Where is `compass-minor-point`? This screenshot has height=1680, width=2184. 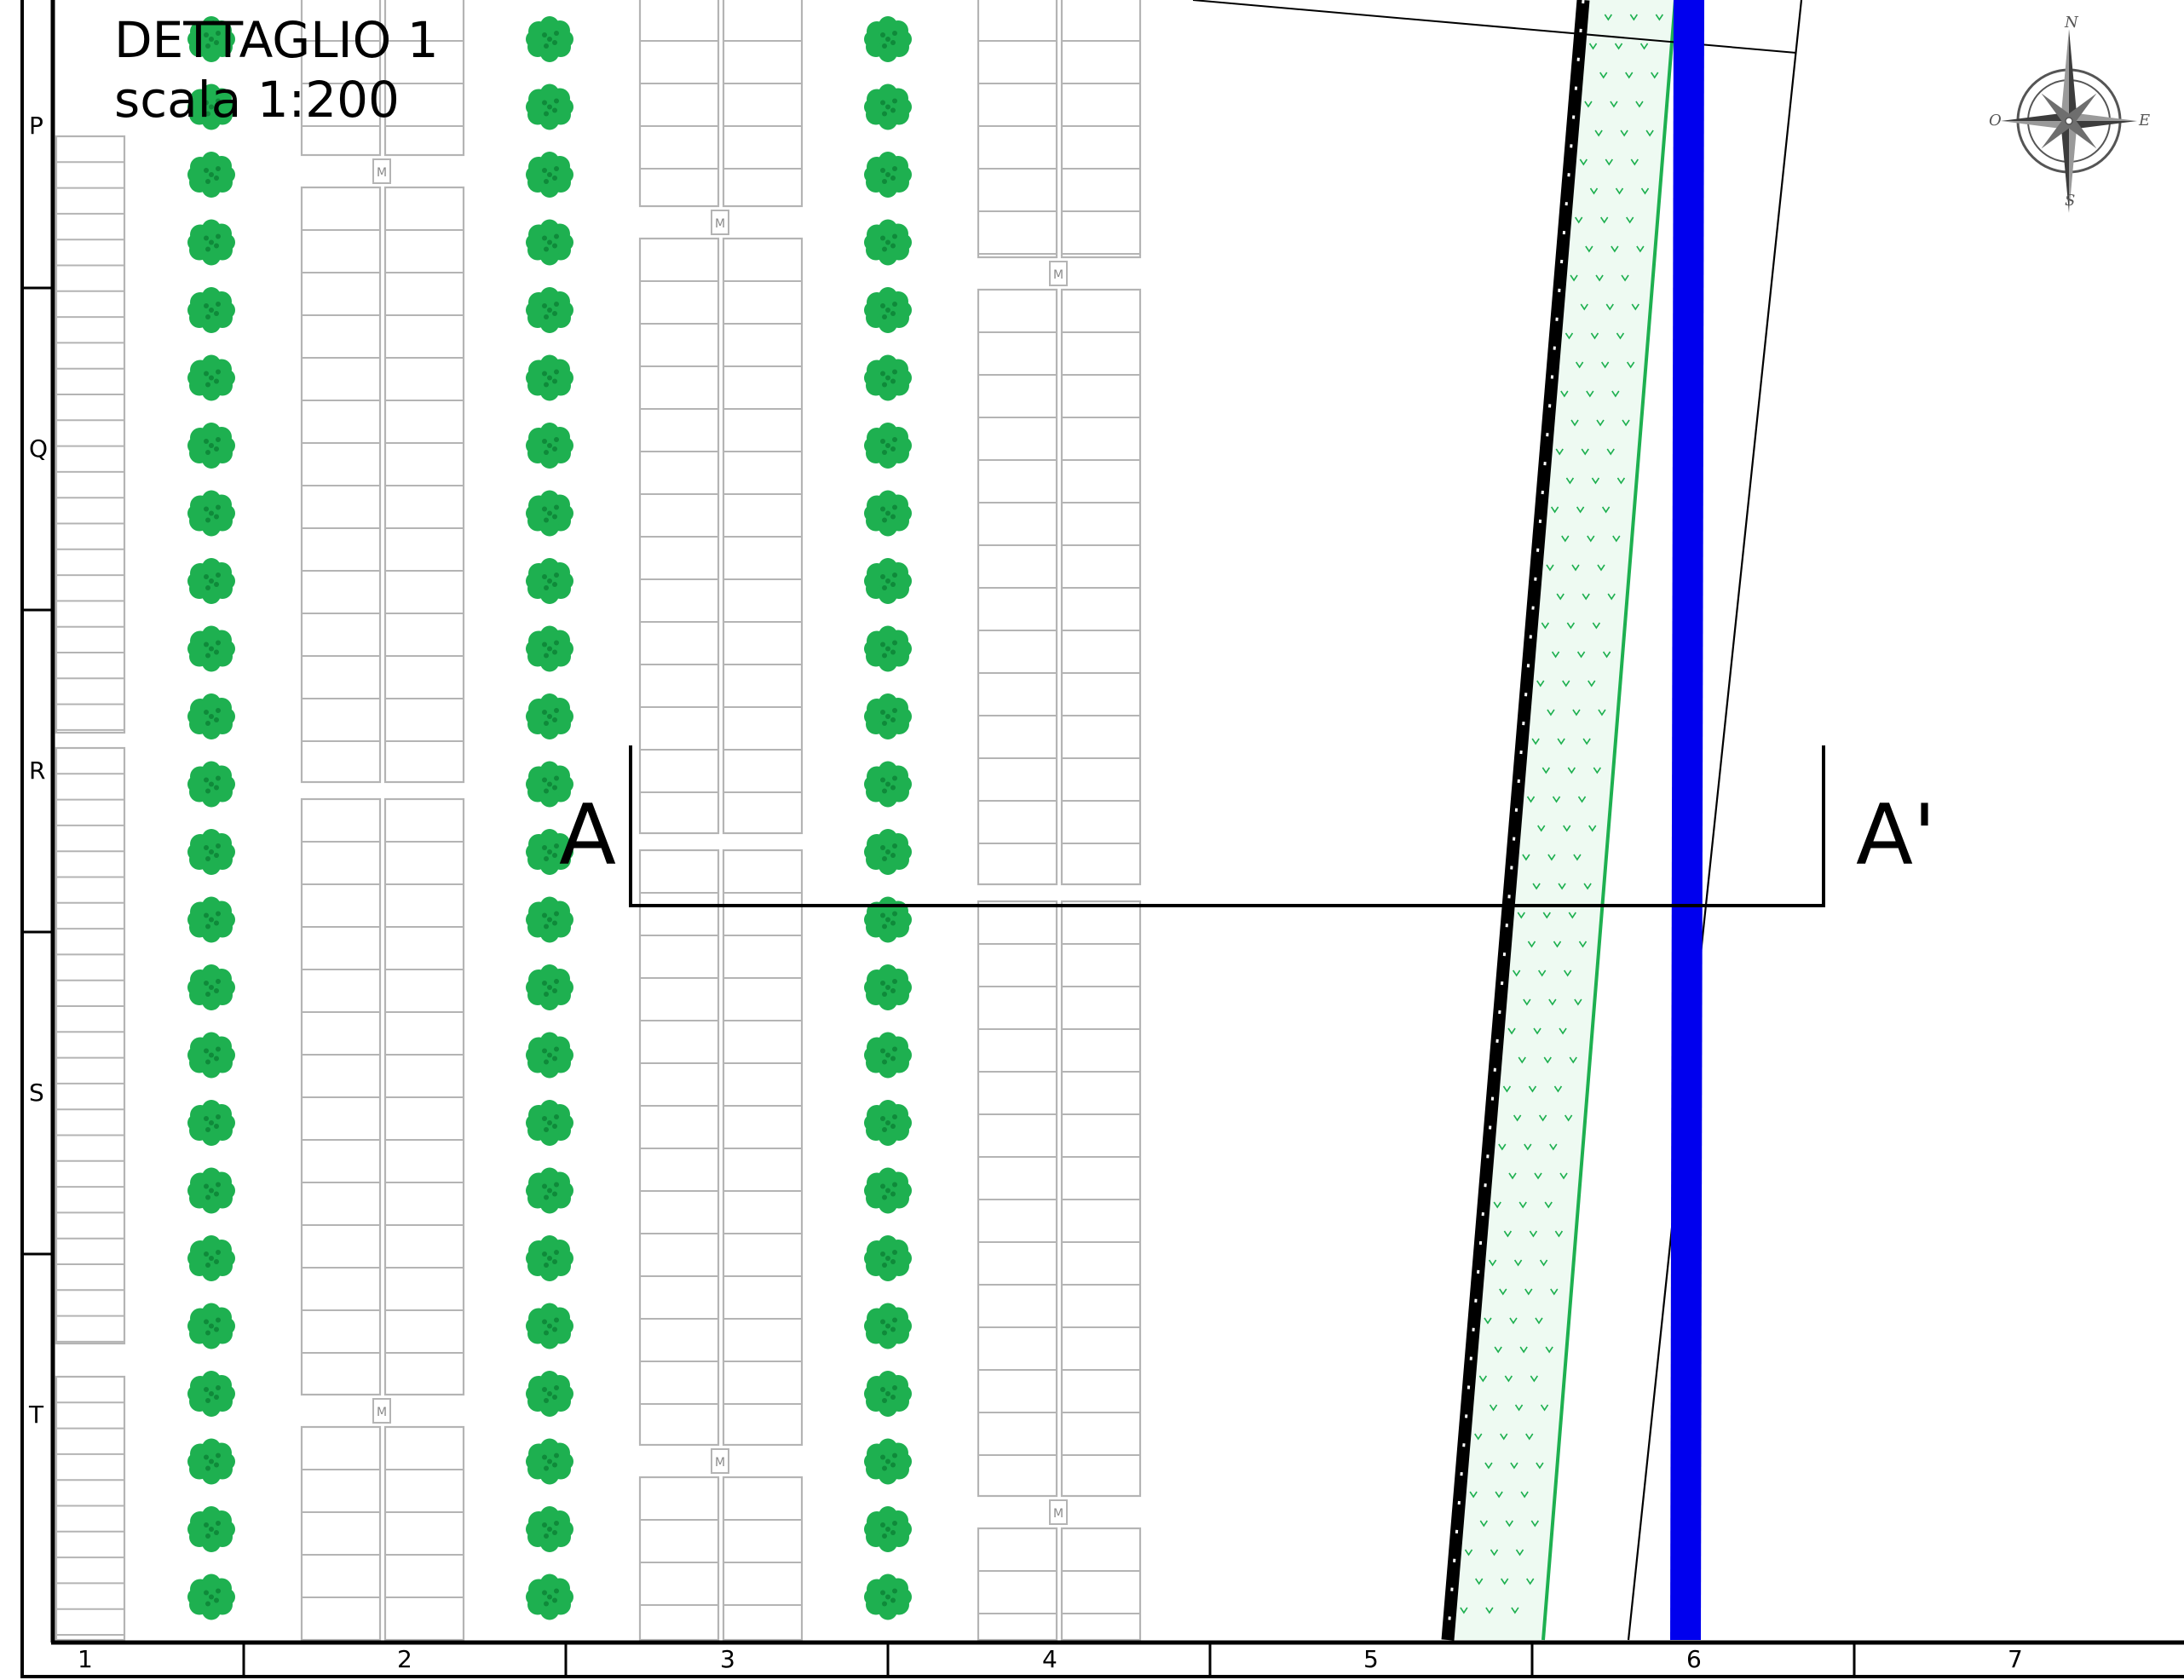 compass-minor-point is located at coordinates (2081, 133).